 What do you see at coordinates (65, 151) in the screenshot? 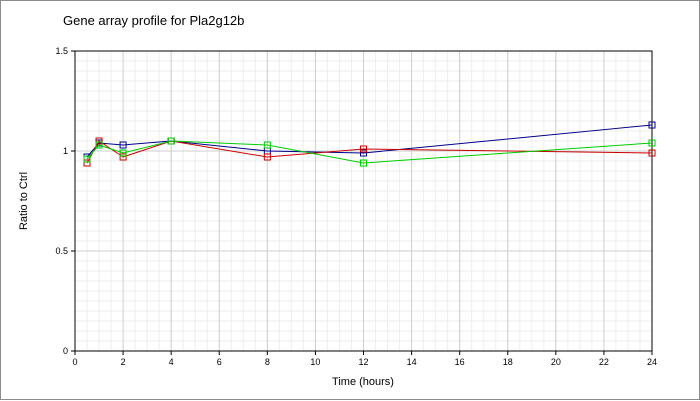
I see `y-tick-label: 1` at bounding box center [65, 151].